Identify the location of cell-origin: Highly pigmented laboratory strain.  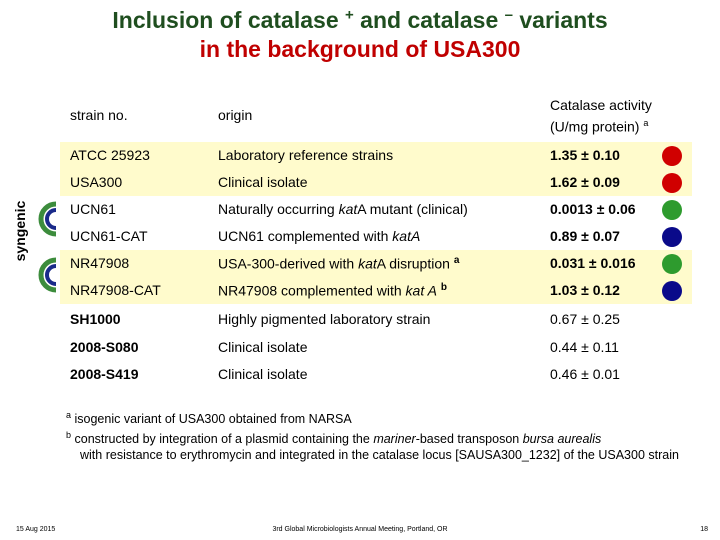
(324, 319).